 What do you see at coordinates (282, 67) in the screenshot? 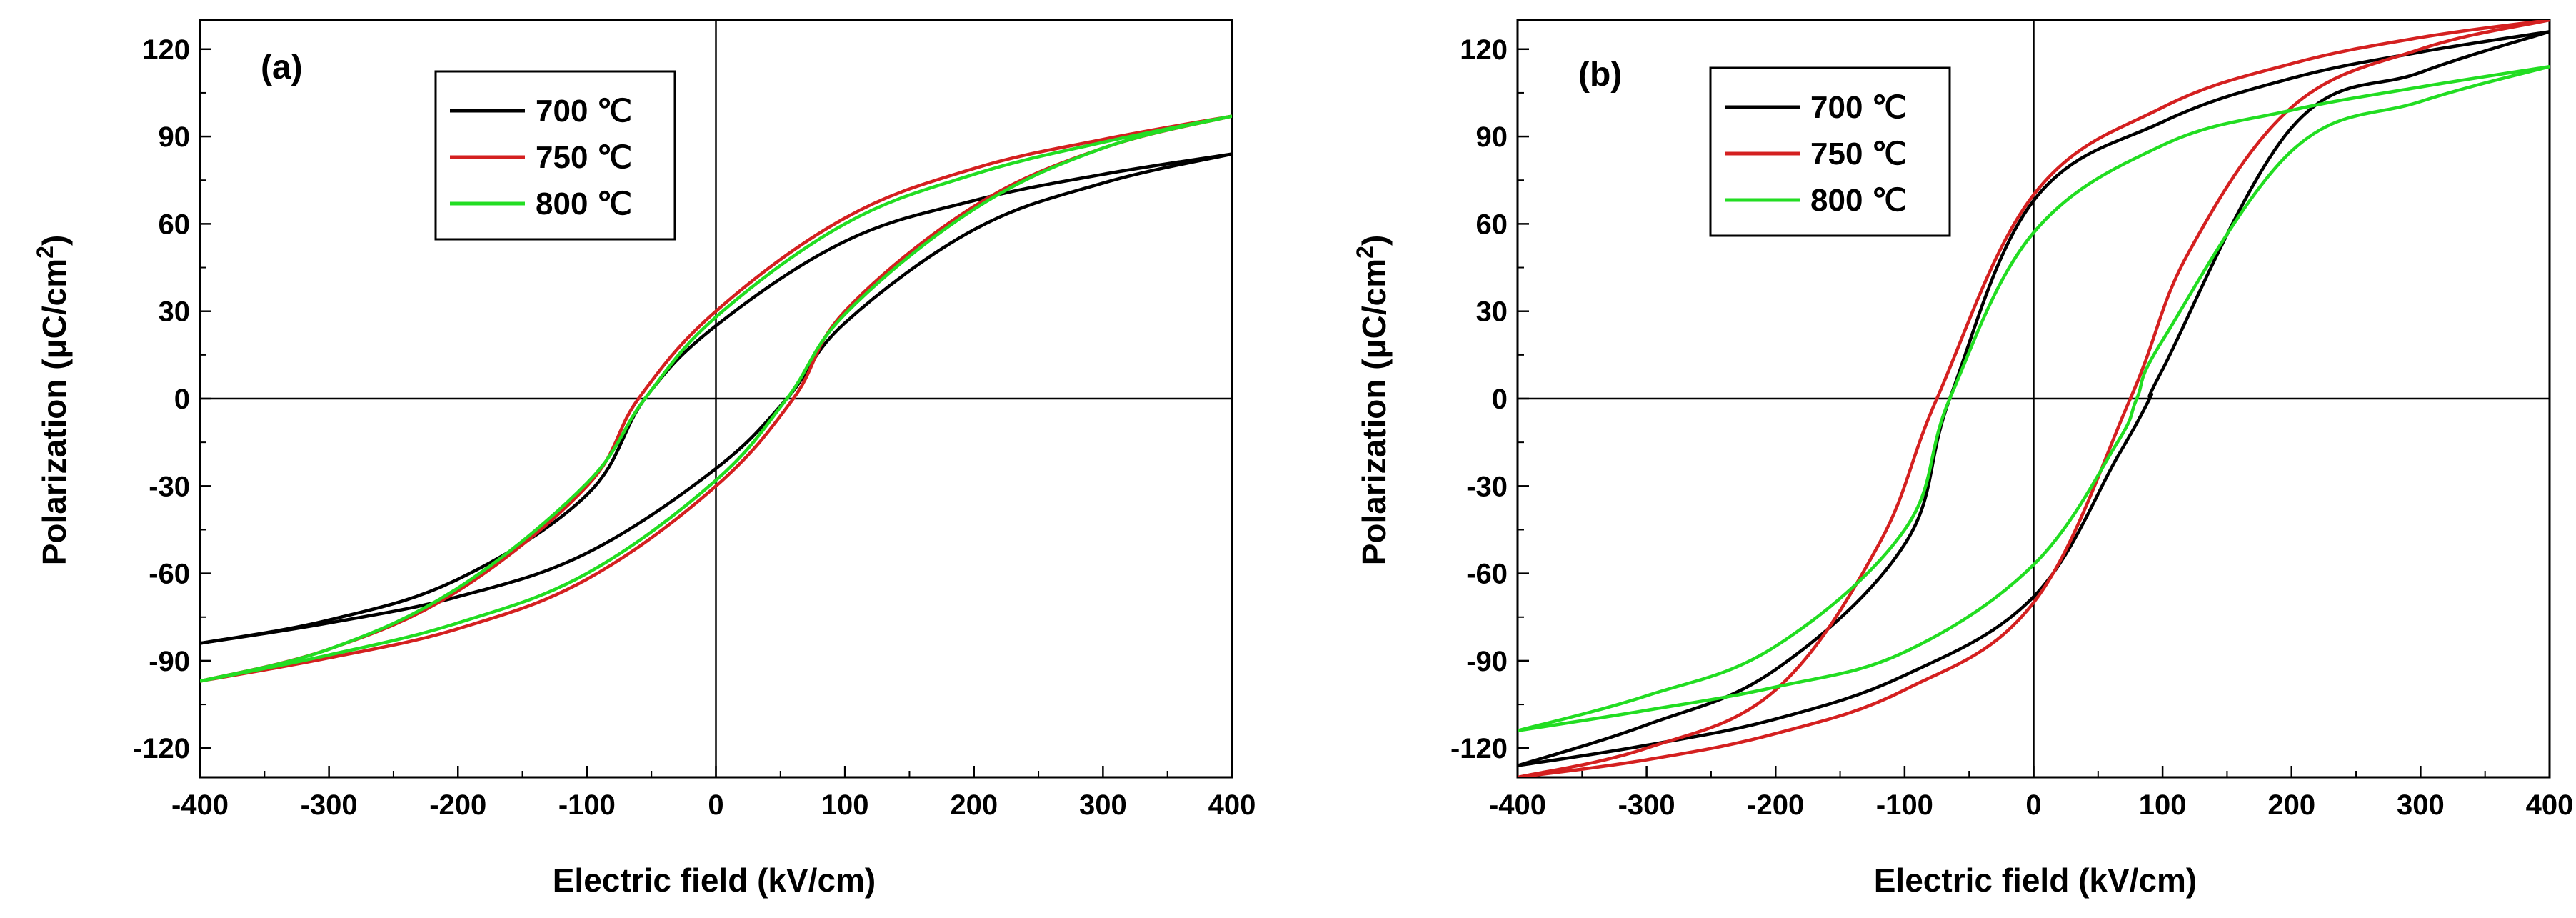
I see `panel-a-label: (a)` at bounding box center [282, 67].